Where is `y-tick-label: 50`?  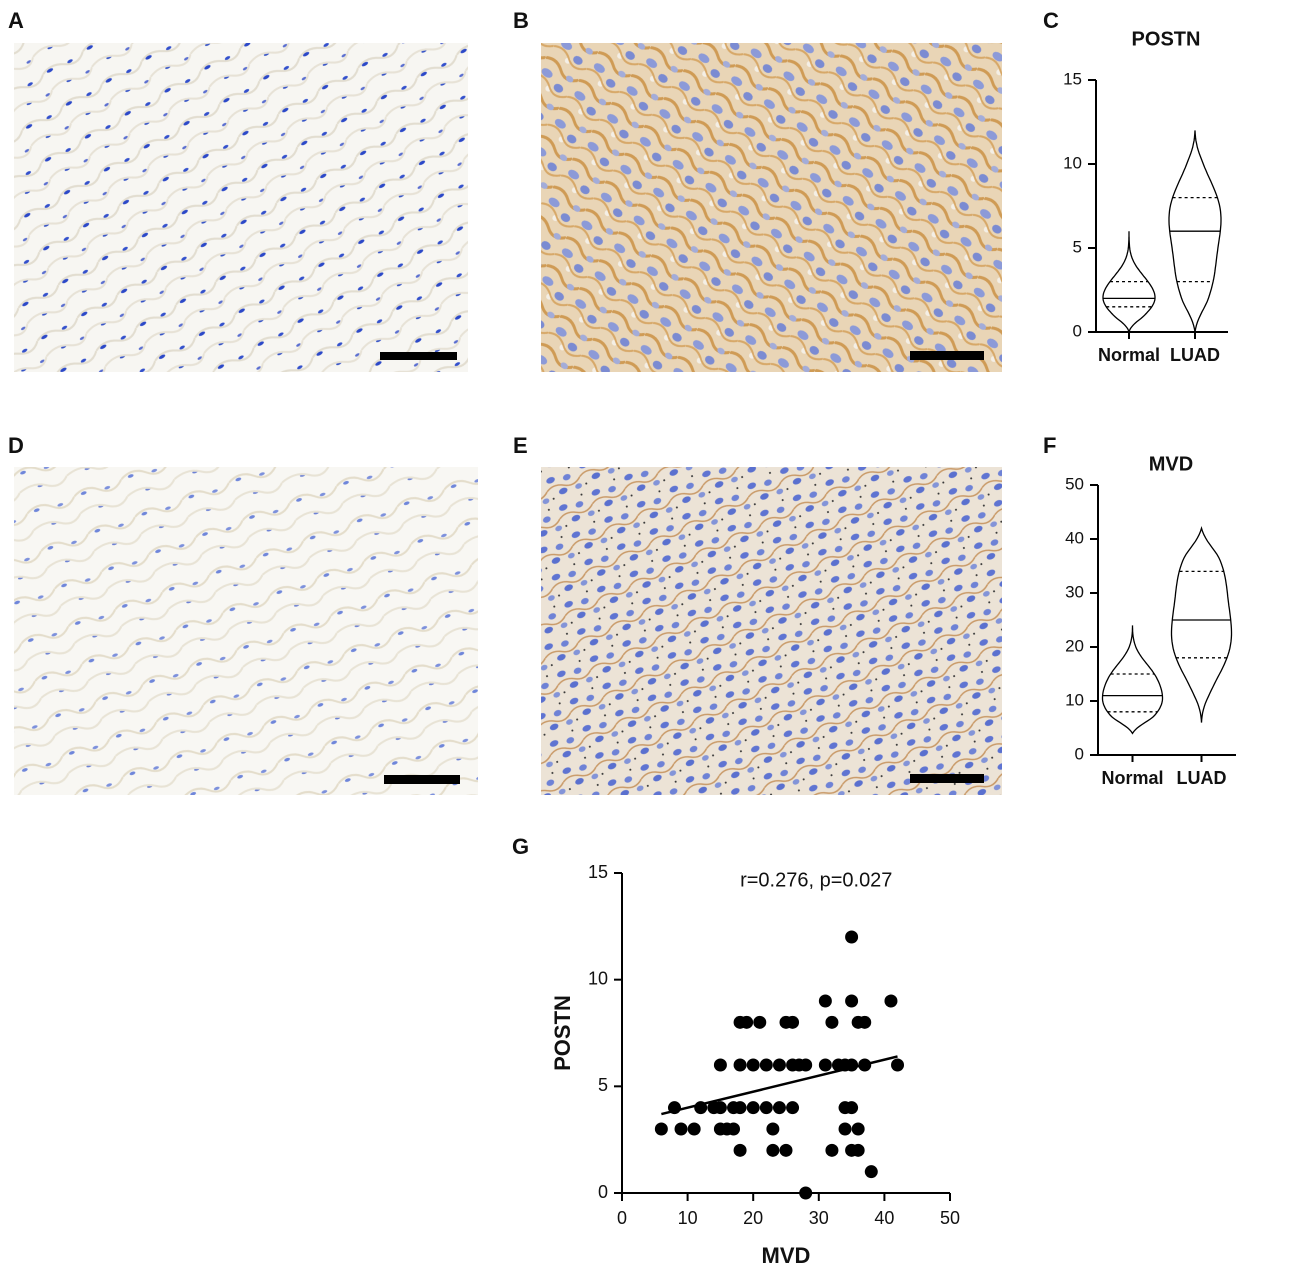
y-tick-label: 50 is located at coordinates (1074, 483).